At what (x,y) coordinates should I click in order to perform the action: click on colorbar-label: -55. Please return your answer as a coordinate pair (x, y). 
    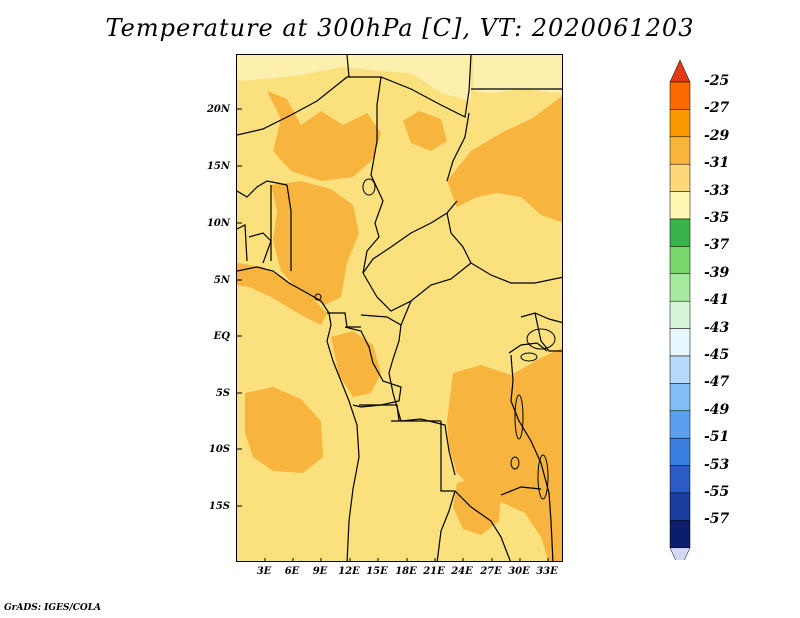
    Looking at the image, I should click on (717, 492).